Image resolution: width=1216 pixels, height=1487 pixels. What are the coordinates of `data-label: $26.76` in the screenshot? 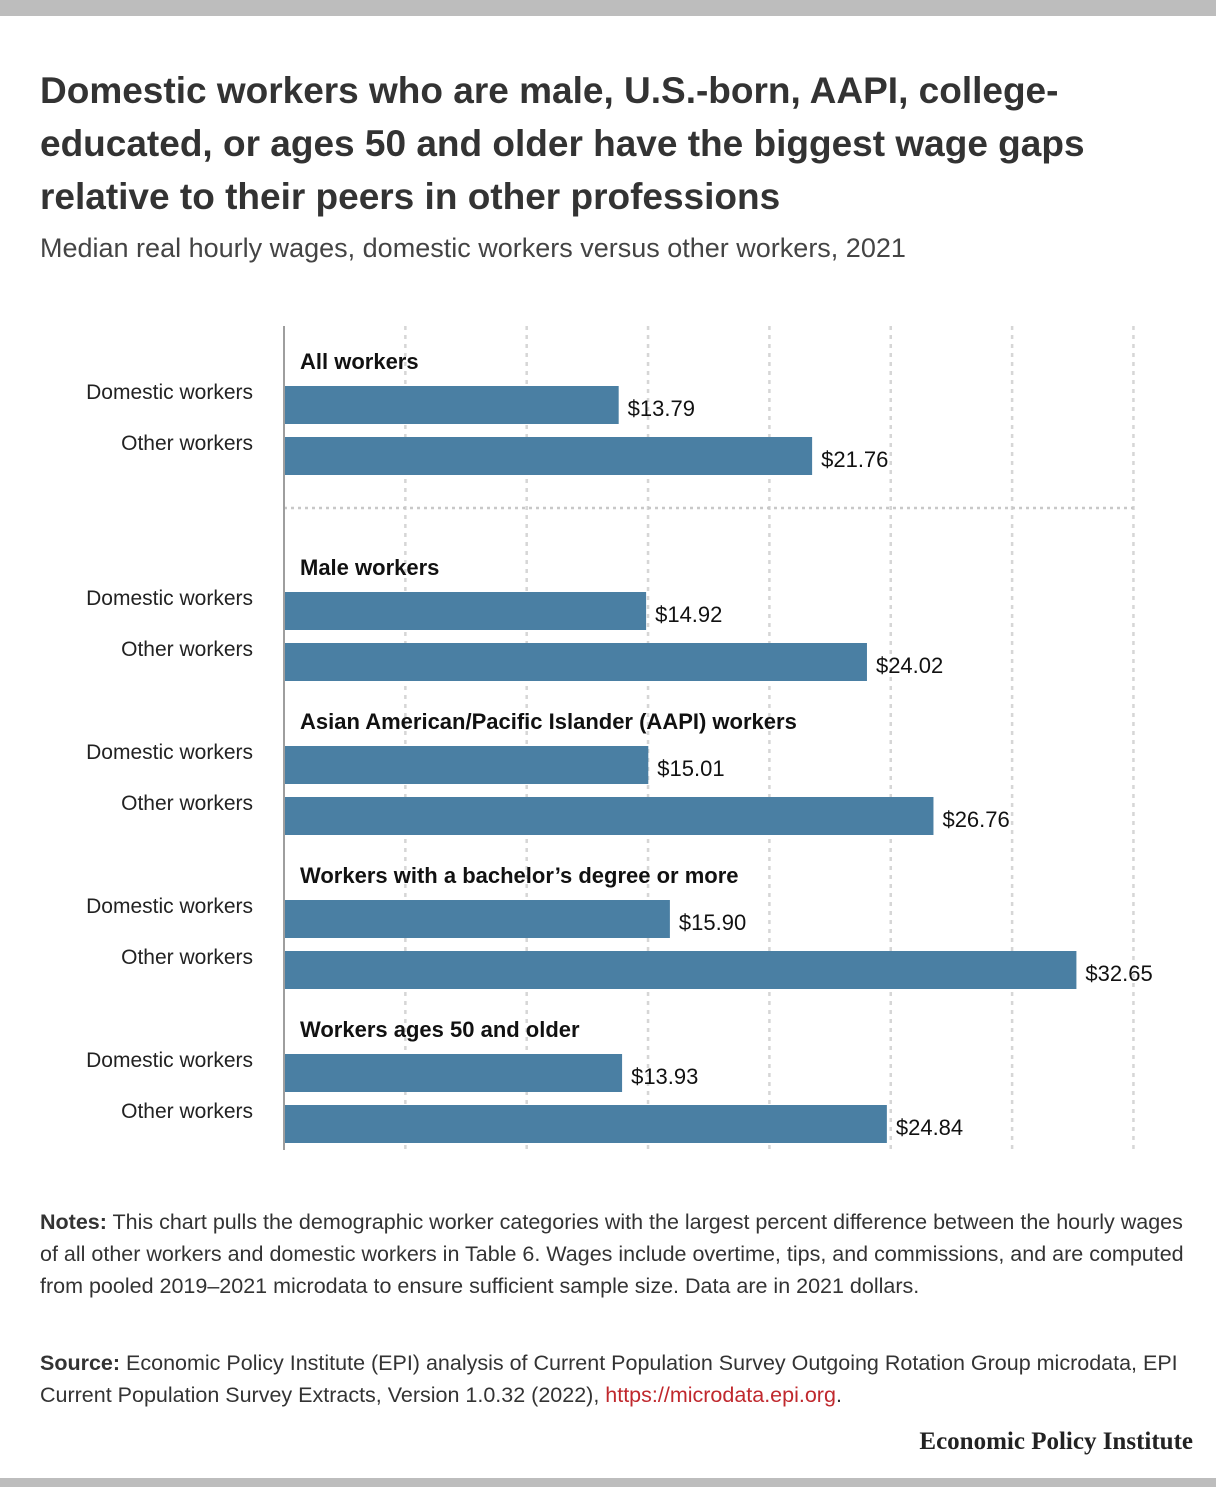 It's located at (975, 819).